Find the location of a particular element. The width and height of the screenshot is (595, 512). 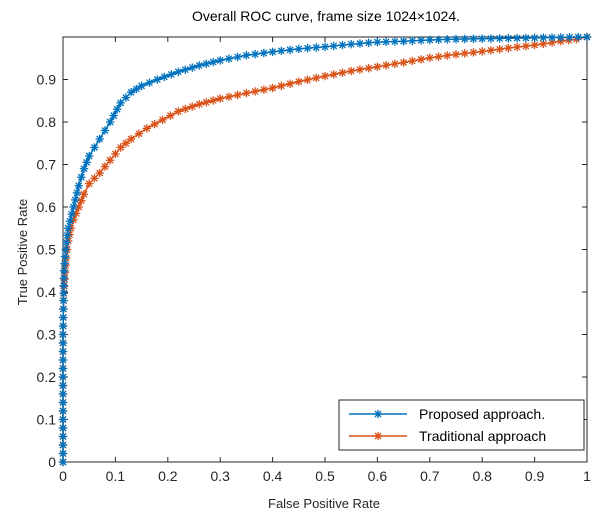

legend-label: Traditional approach is located at coordinates (482, 436).